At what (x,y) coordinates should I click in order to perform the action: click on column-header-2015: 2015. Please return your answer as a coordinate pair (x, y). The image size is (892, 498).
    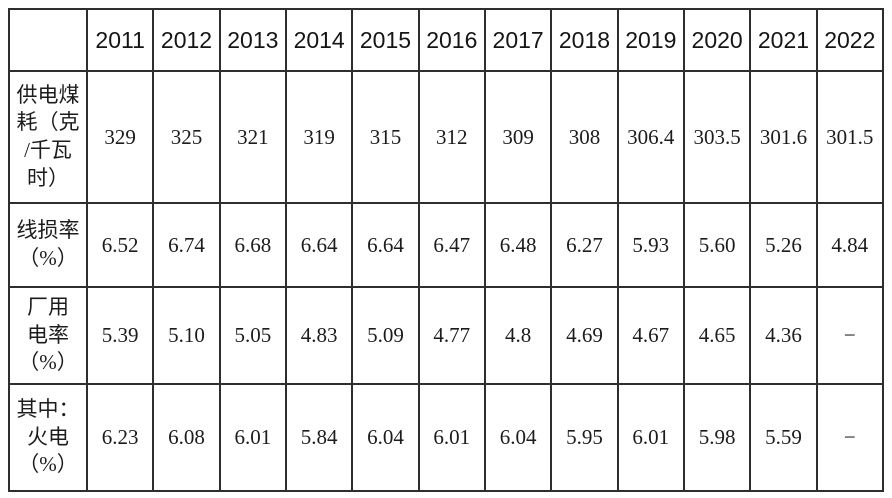
    Looking at the image, I should click on (385, 40).